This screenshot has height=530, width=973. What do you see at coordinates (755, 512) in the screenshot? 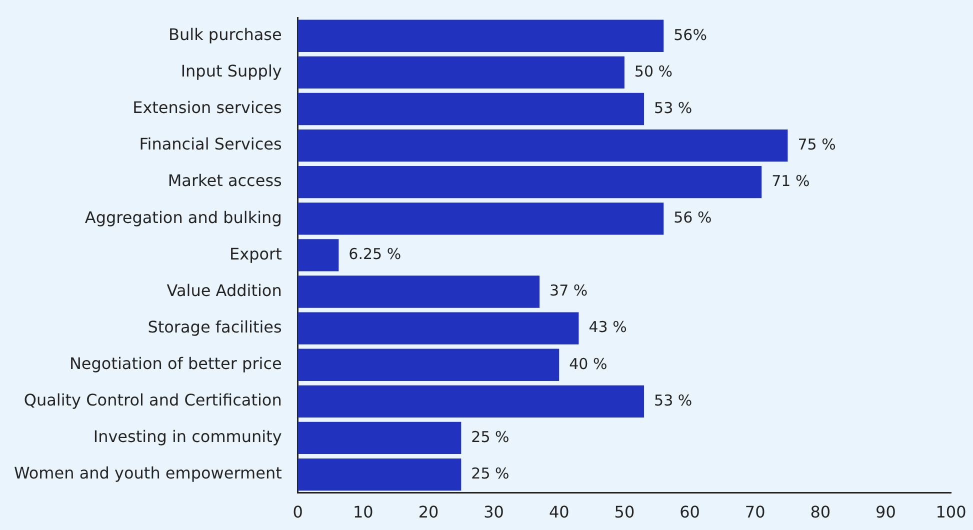
I see `x-tick-label: 70` at bounding box center [755, 512].